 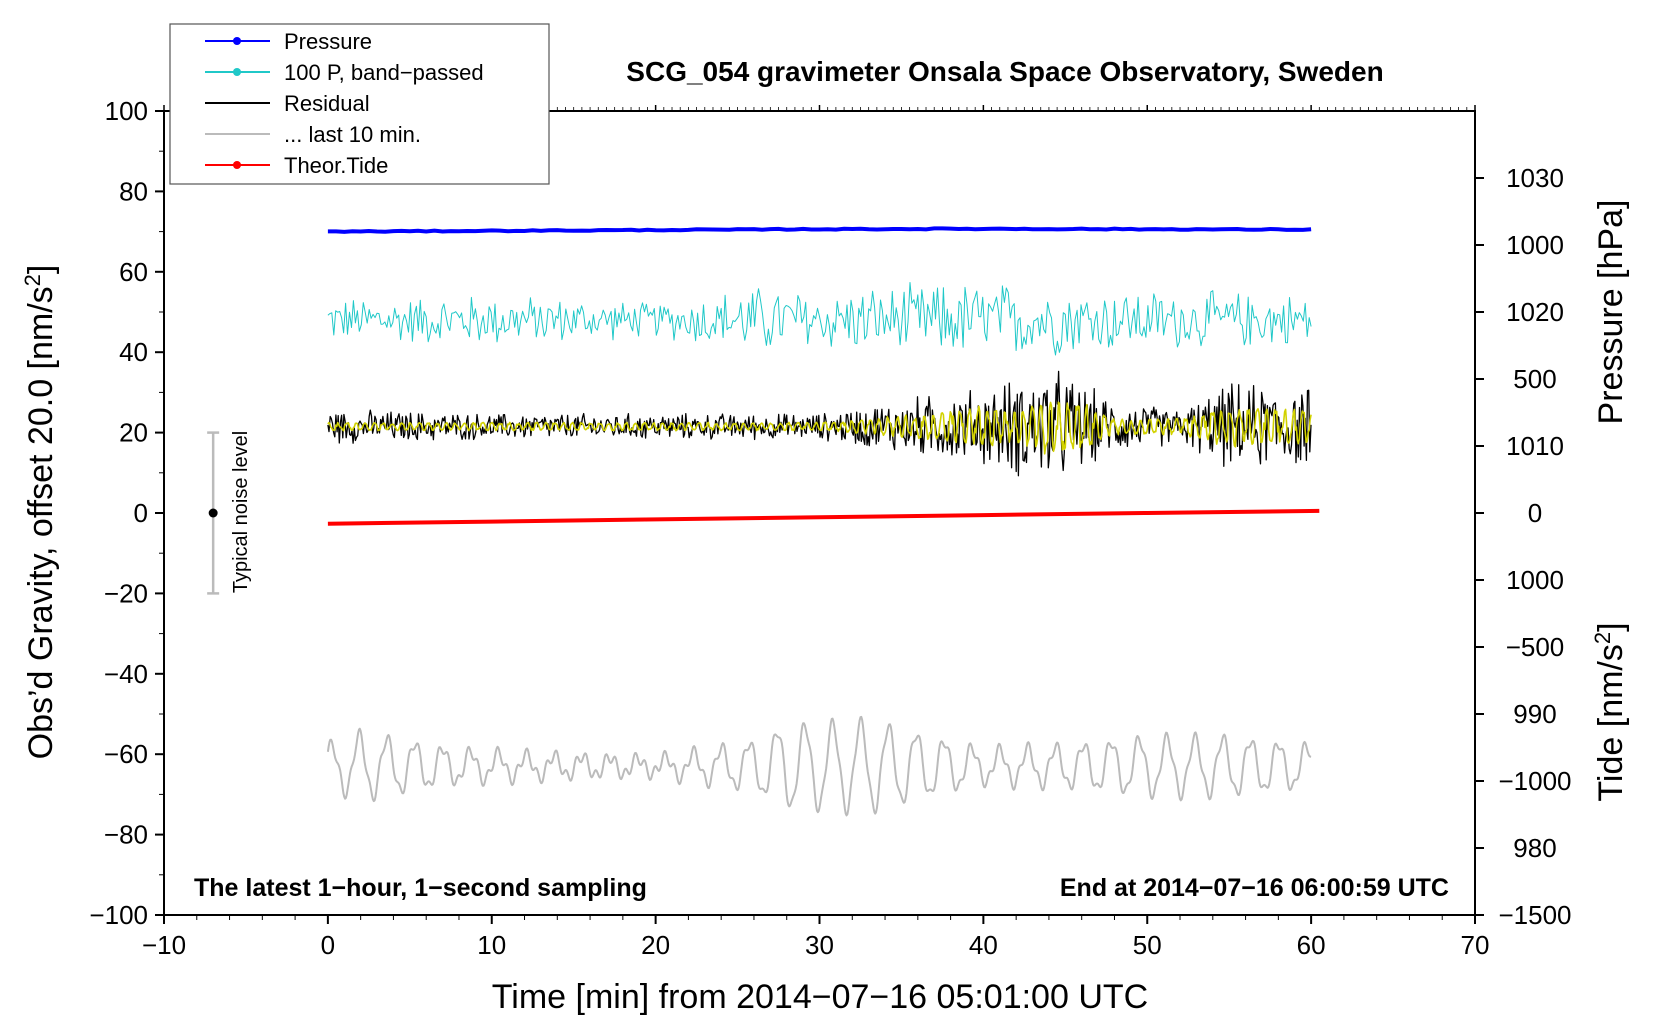 I want to click on x-tick-label: 30, so click(x=819, y=945).